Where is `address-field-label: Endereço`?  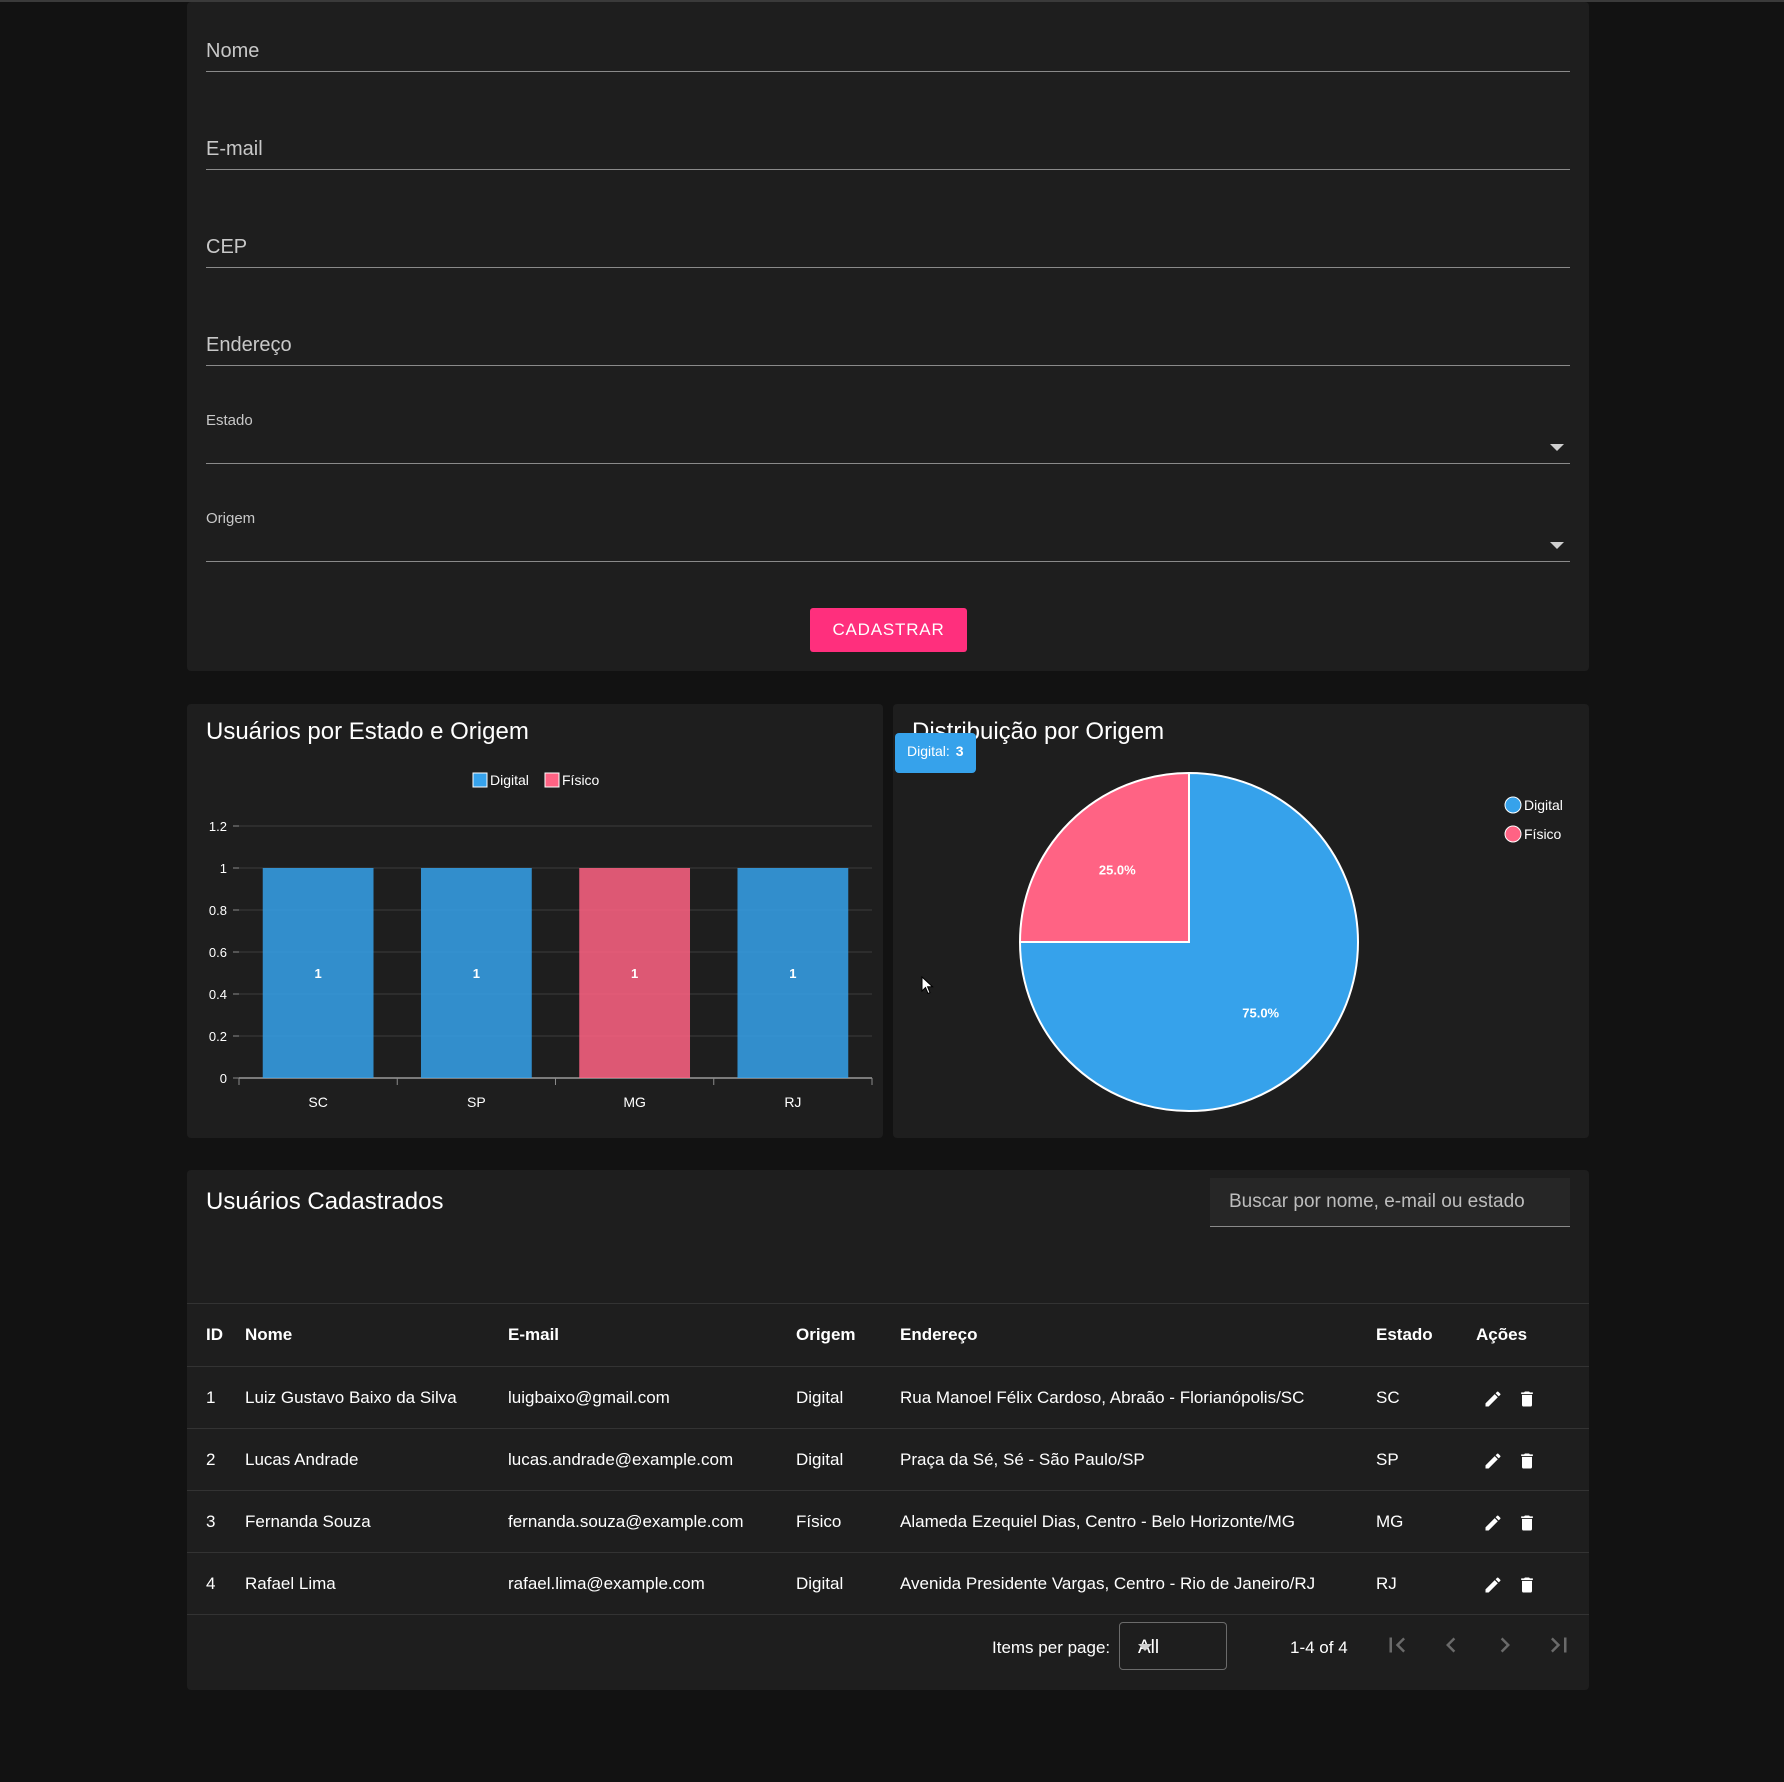 address-field-label: Endereço is located at coordinates (249, 345).